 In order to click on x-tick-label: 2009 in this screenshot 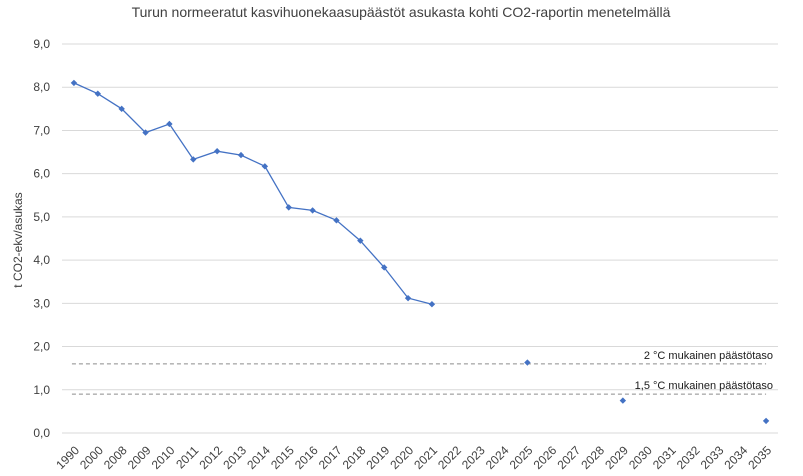, I will do `click(139, 457)`.